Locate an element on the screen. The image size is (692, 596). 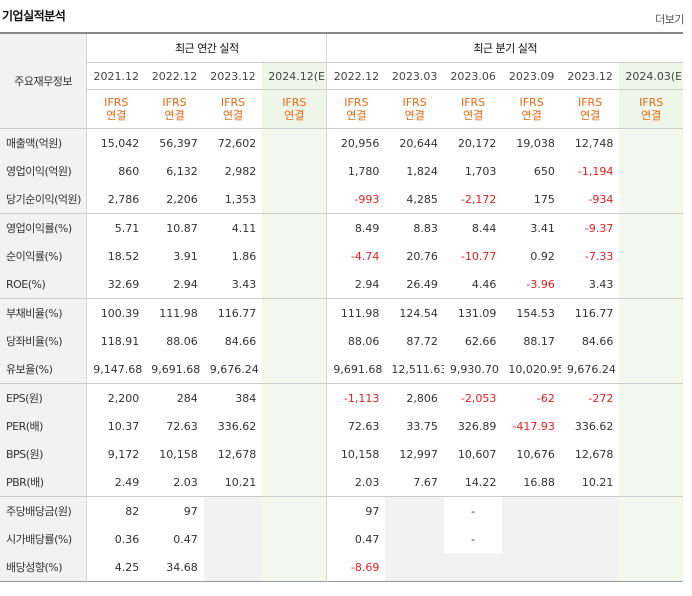
quarter-group-header: 최근 분기 실적 is located at coordinates (504, 47).